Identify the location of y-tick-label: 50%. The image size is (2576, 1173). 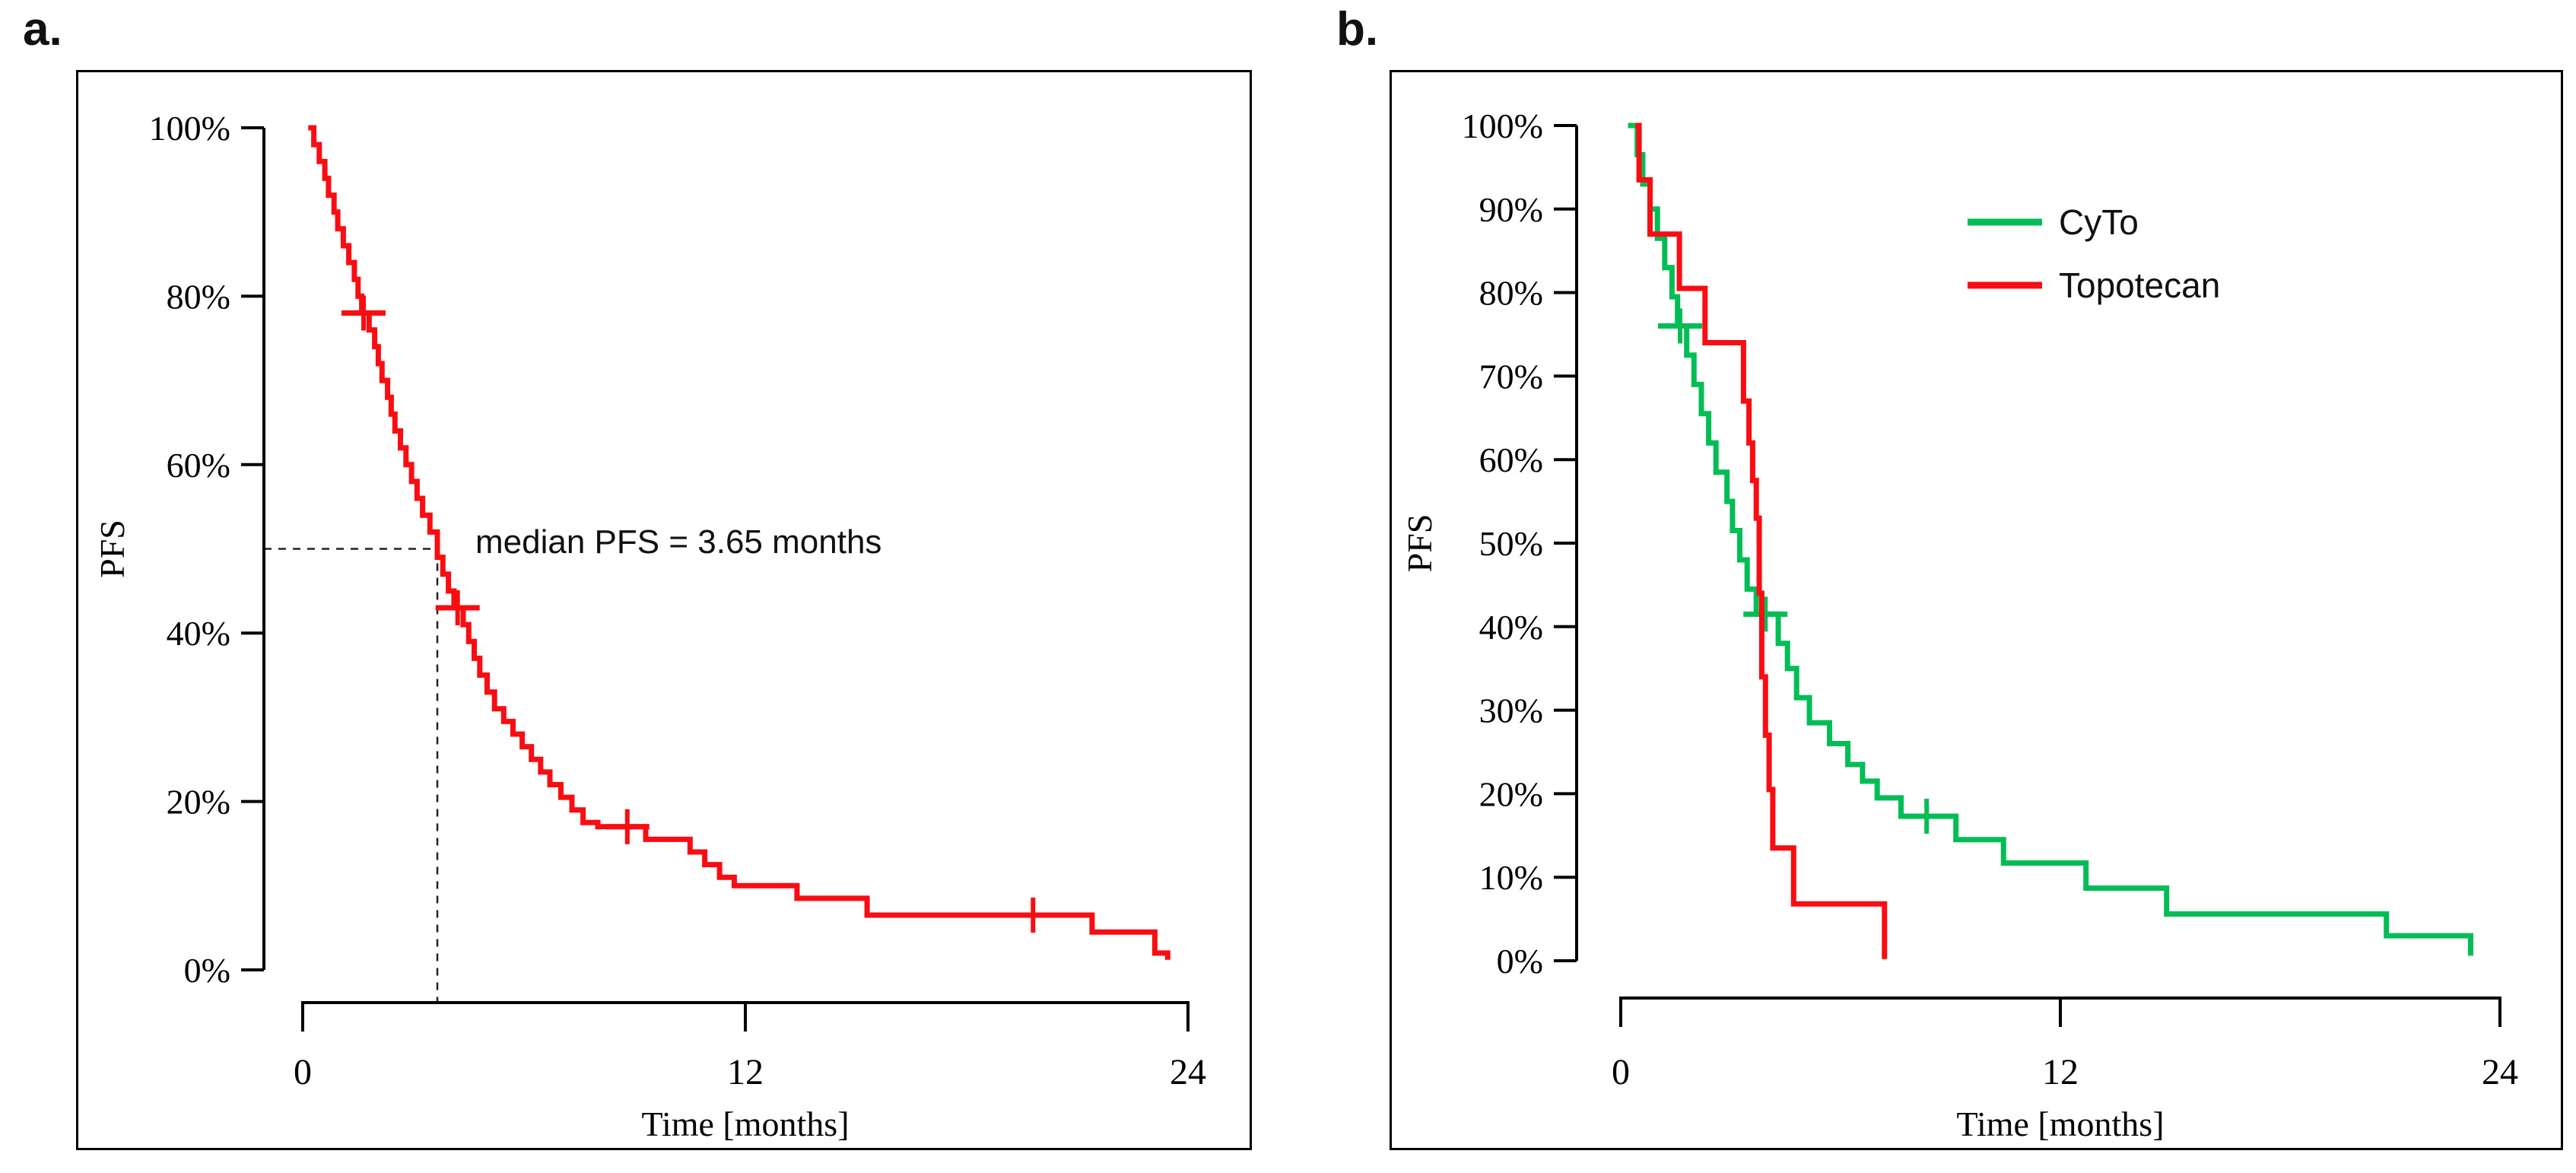
(1511, 543).